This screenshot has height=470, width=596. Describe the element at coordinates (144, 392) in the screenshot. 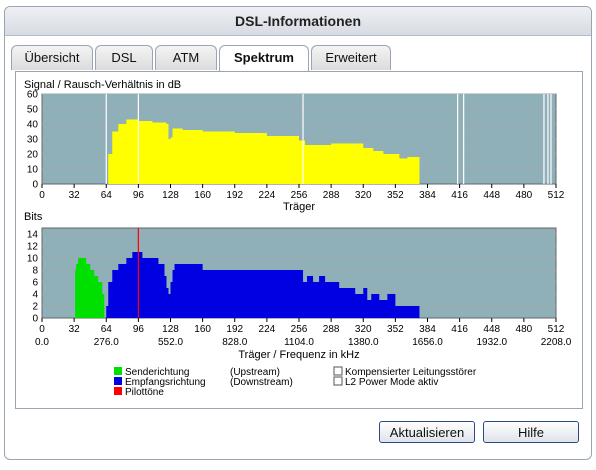

I see `legend-pilot-label: Pilottöne` at that location.